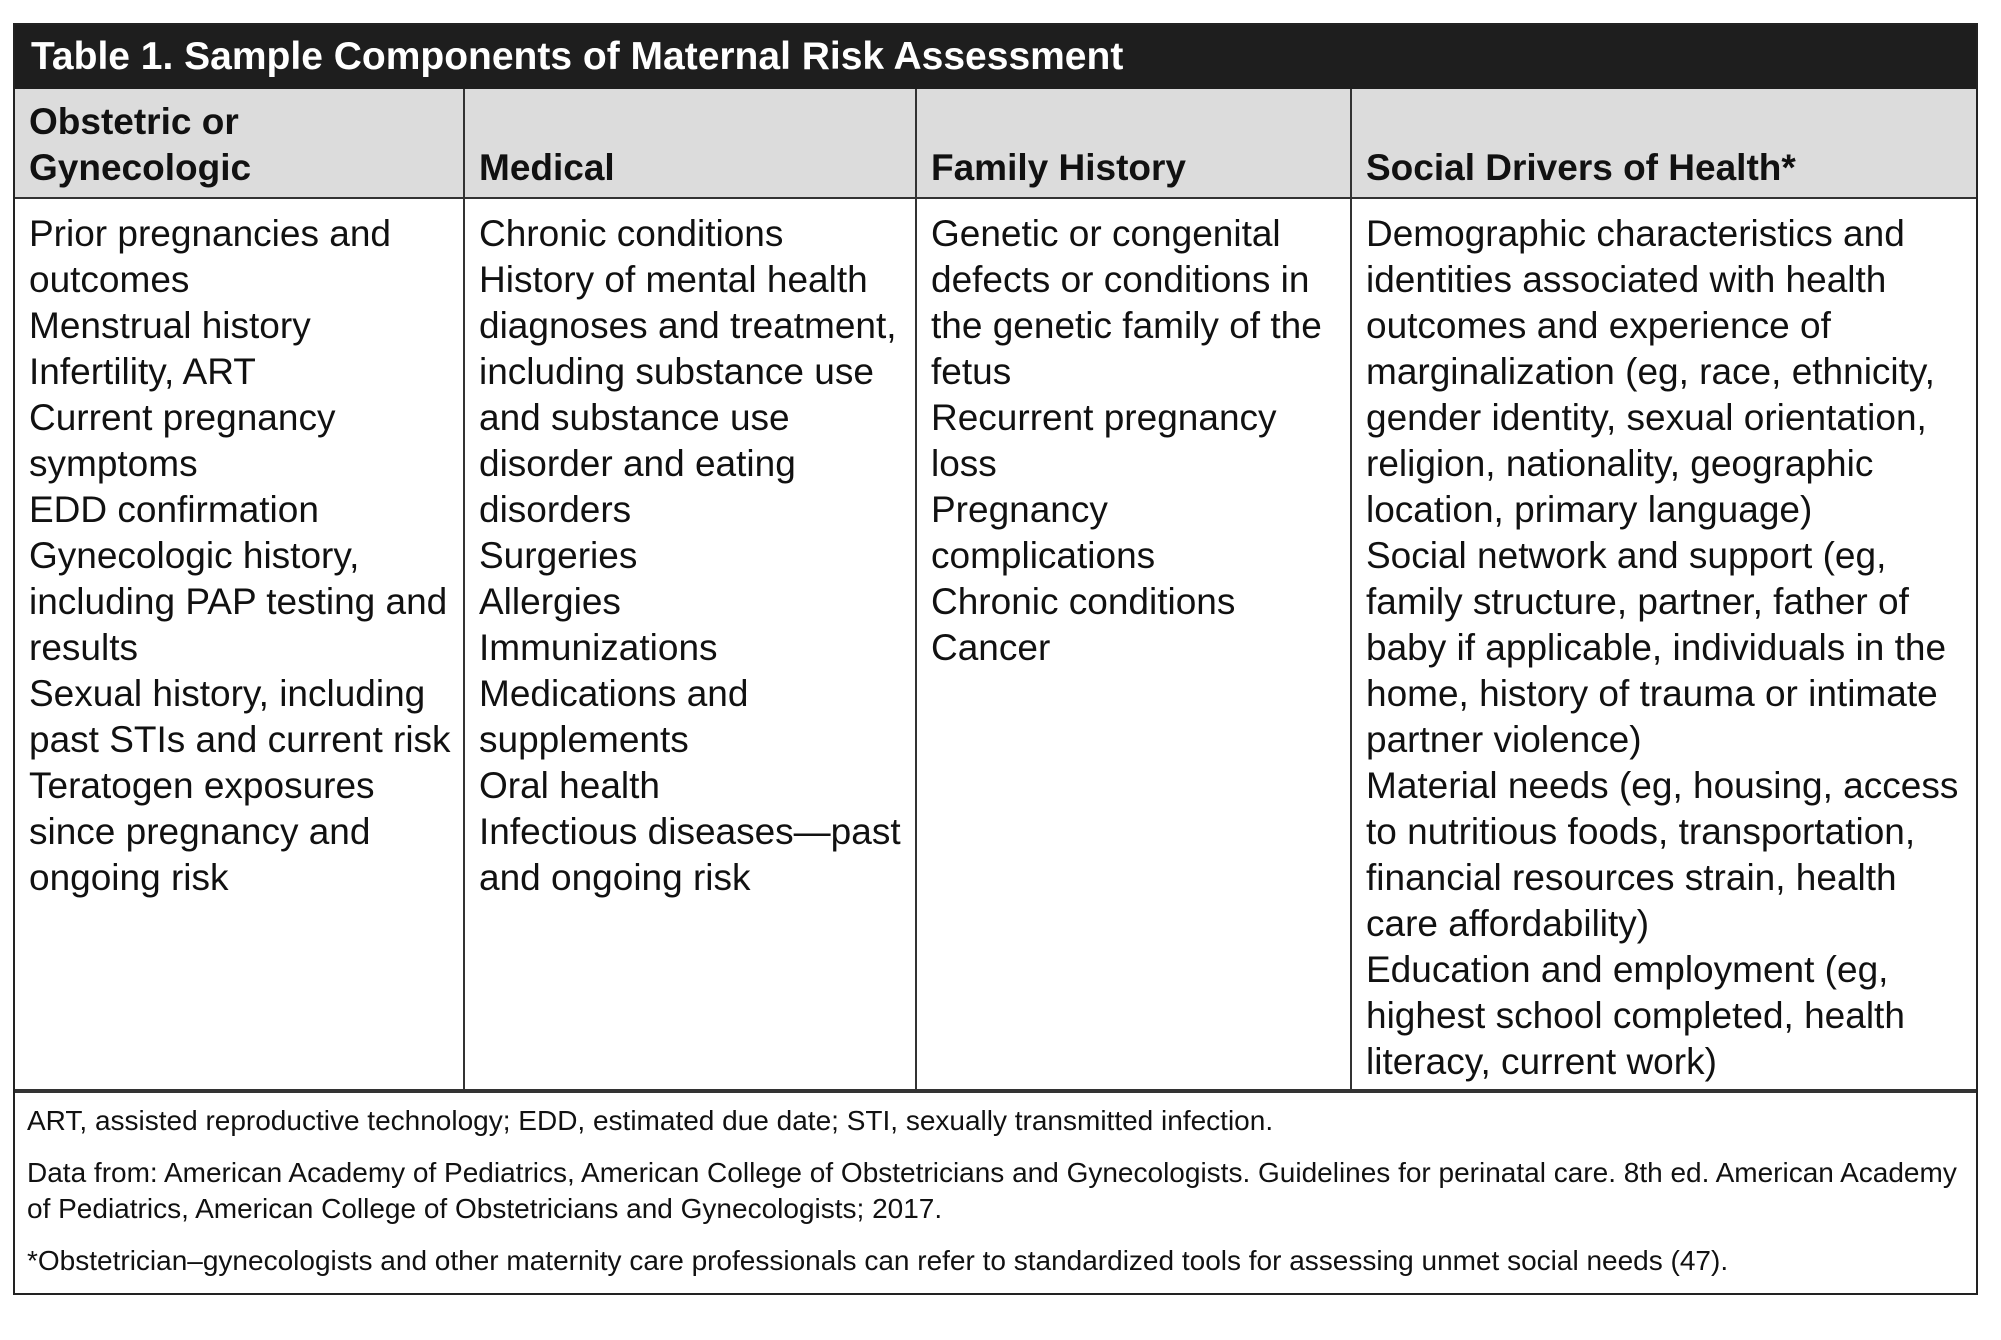  I want to click on cell-item: Infertility, ART, so click(142, 371).